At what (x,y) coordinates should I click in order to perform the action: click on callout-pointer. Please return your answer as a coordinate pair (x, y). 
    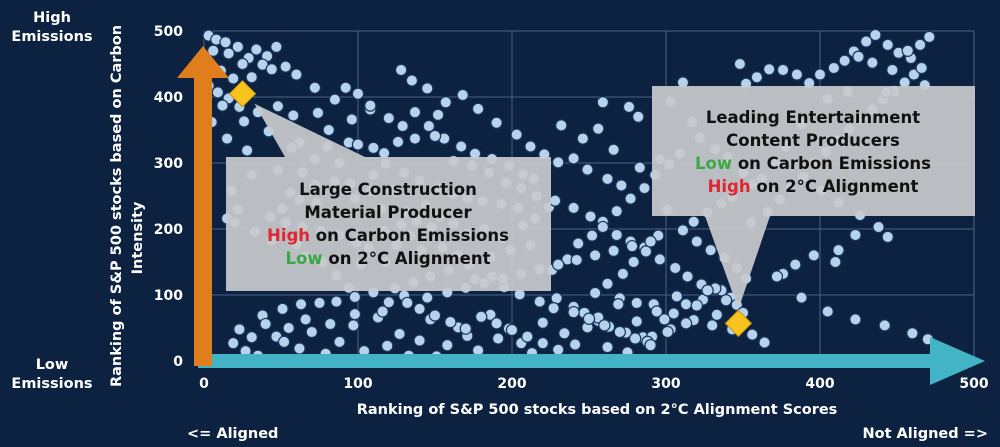
    Looking at the image, I should click on (737, 263).